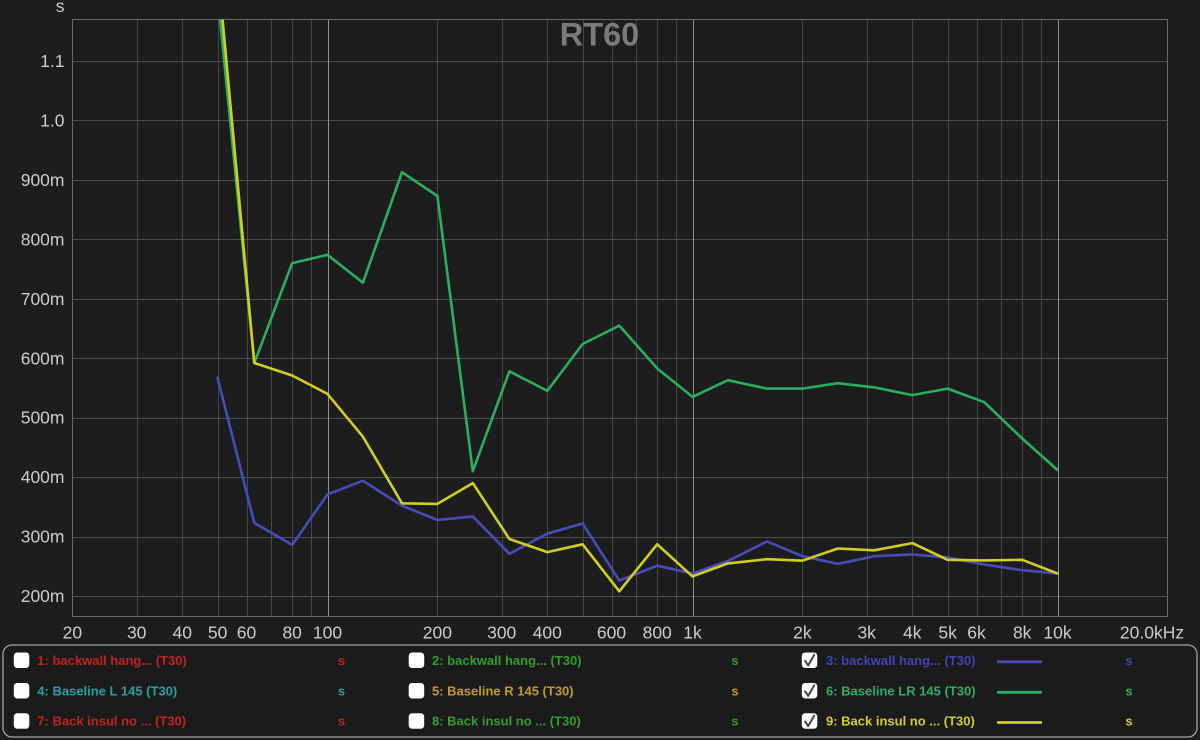 The height and width of the screenshot is (740, 1200). What do you see at coordinates (657, 633) in the screenshot?
I see `svg-text: 800` at bounding box center [657, 633].